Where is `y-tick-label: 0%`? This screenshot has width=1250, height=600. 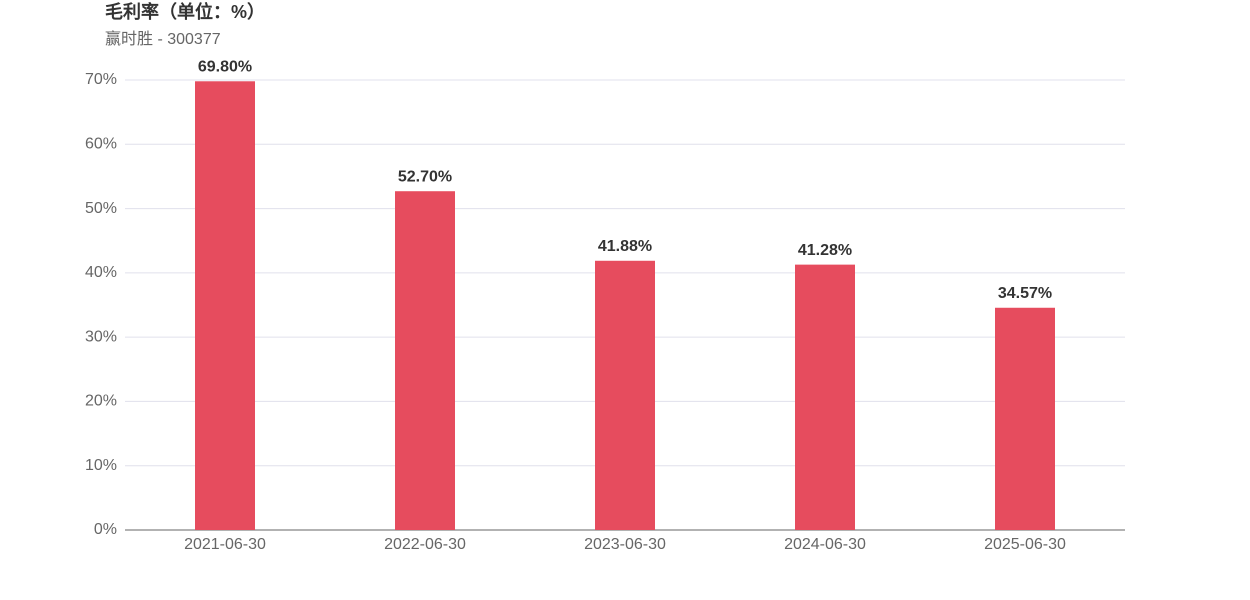
y-tick-label: 0% is located at coordinates (105, 529).